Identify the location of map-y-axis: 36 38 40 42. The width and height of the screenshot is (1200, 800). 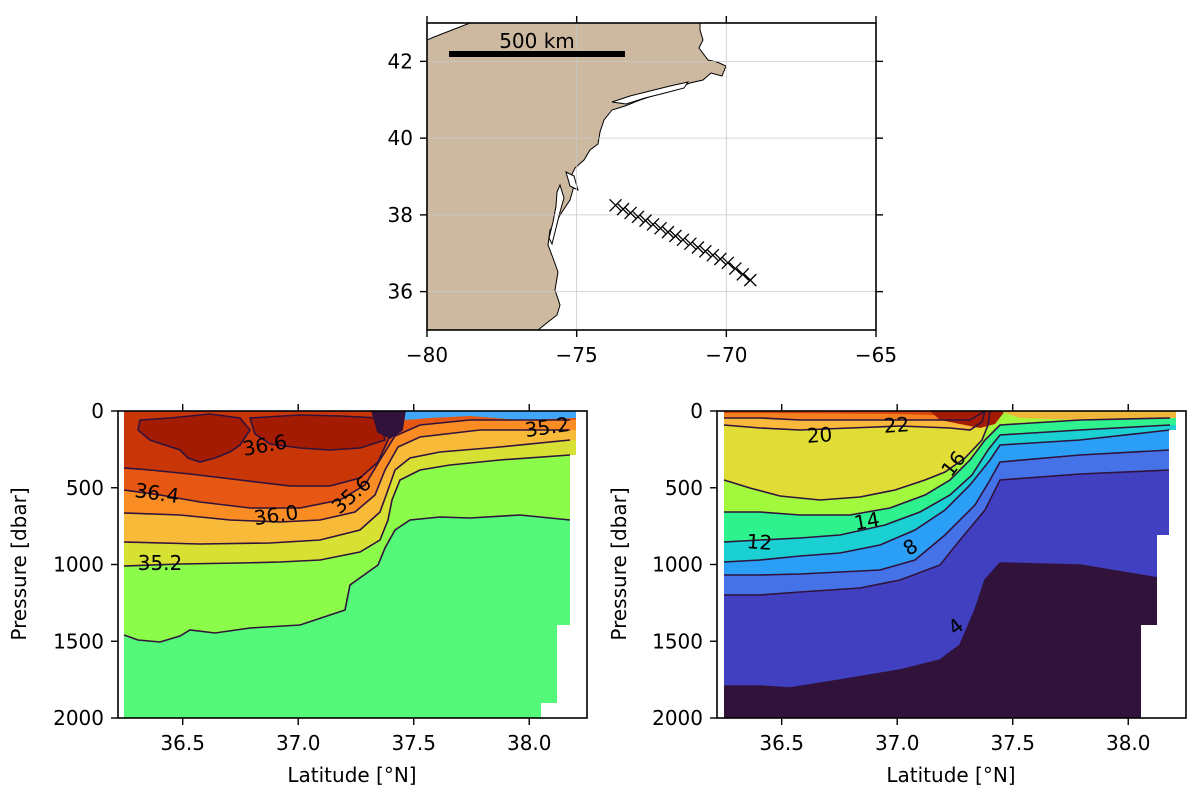
(635, 176).